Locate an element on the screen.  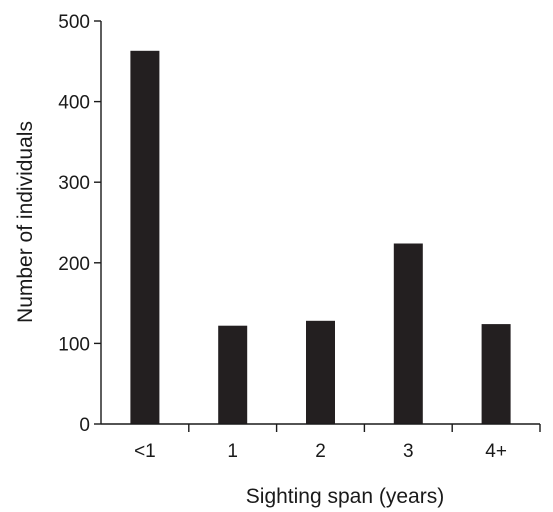
y-tick-label-2: 200 is located at coordinates (74, 264).